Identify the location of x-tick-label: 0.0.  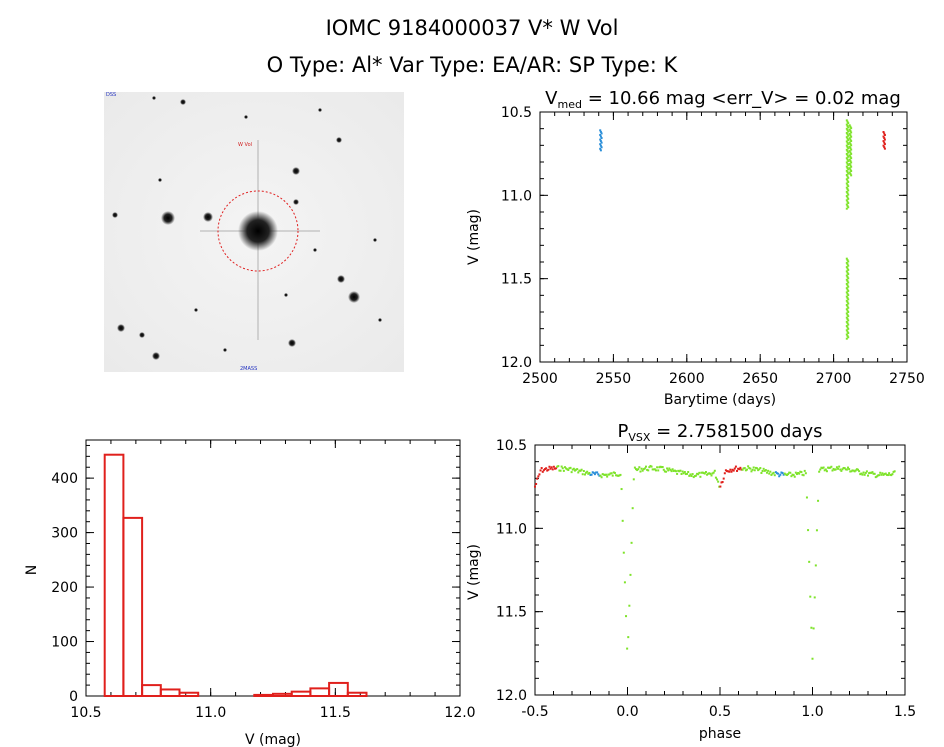
(627, 712).